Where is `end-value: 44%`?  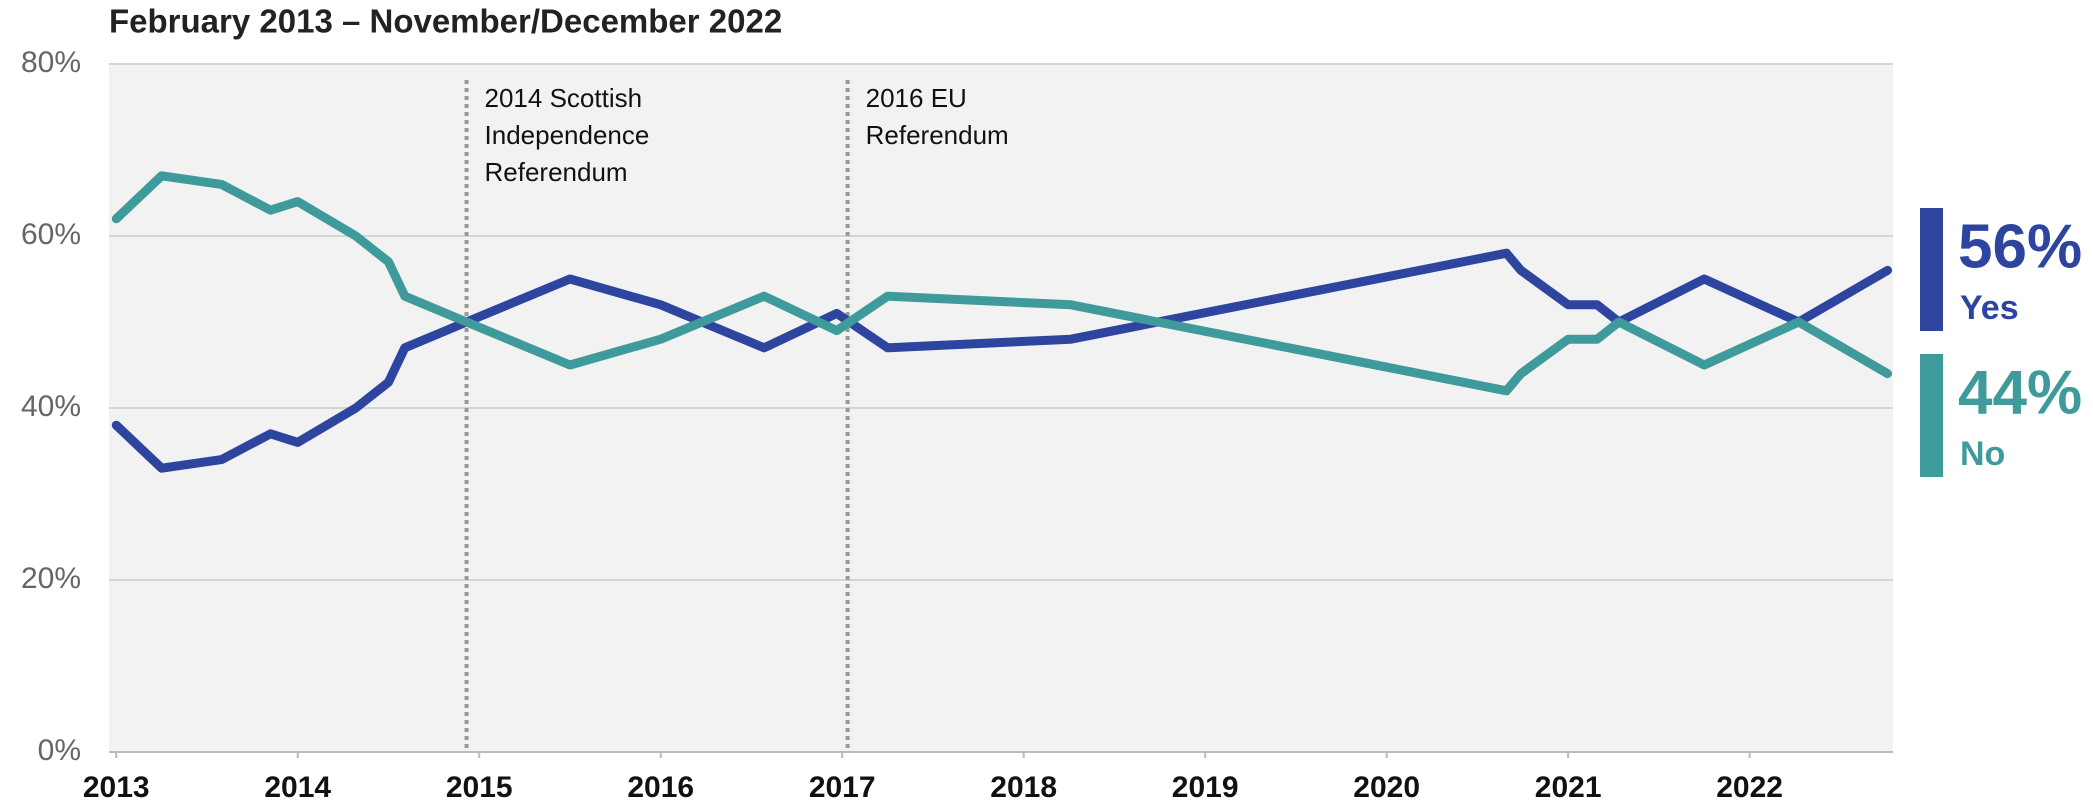 end-value: 44% is located at coordinates (2020, 392).